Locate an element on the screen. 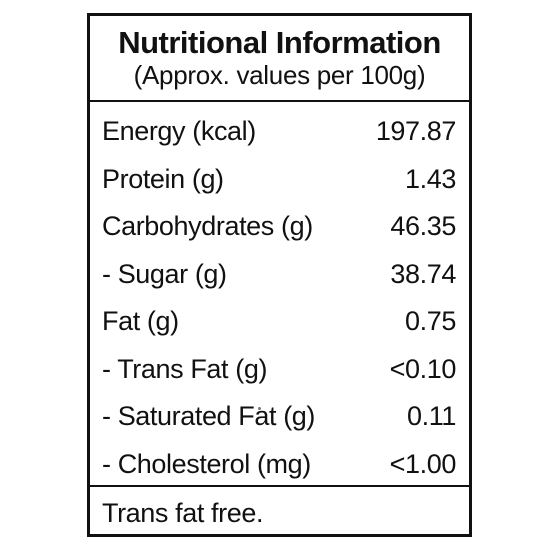  nutrient-row-saturated-fat: - Saturated Fat (g) 0.11 is located at coordinates (279, 417).